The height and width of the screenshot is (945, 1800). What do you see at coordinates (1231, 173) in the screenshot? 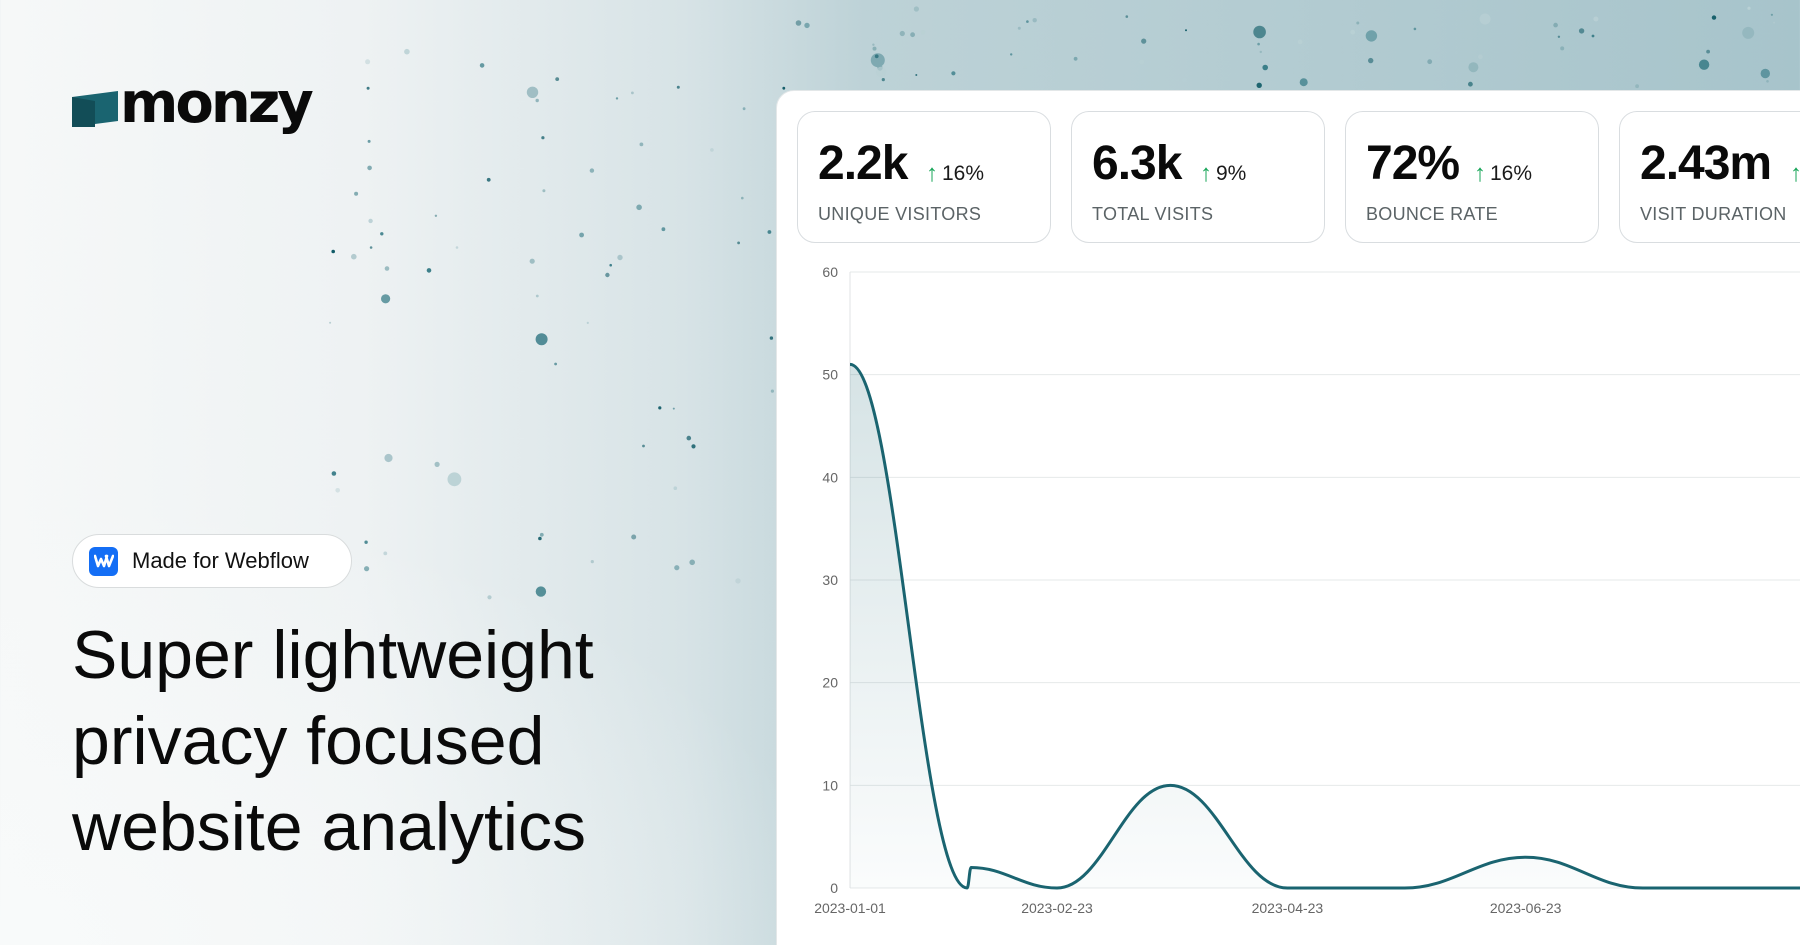
I see `stat-change-value: 9%` at bounding box center [1231, 173].